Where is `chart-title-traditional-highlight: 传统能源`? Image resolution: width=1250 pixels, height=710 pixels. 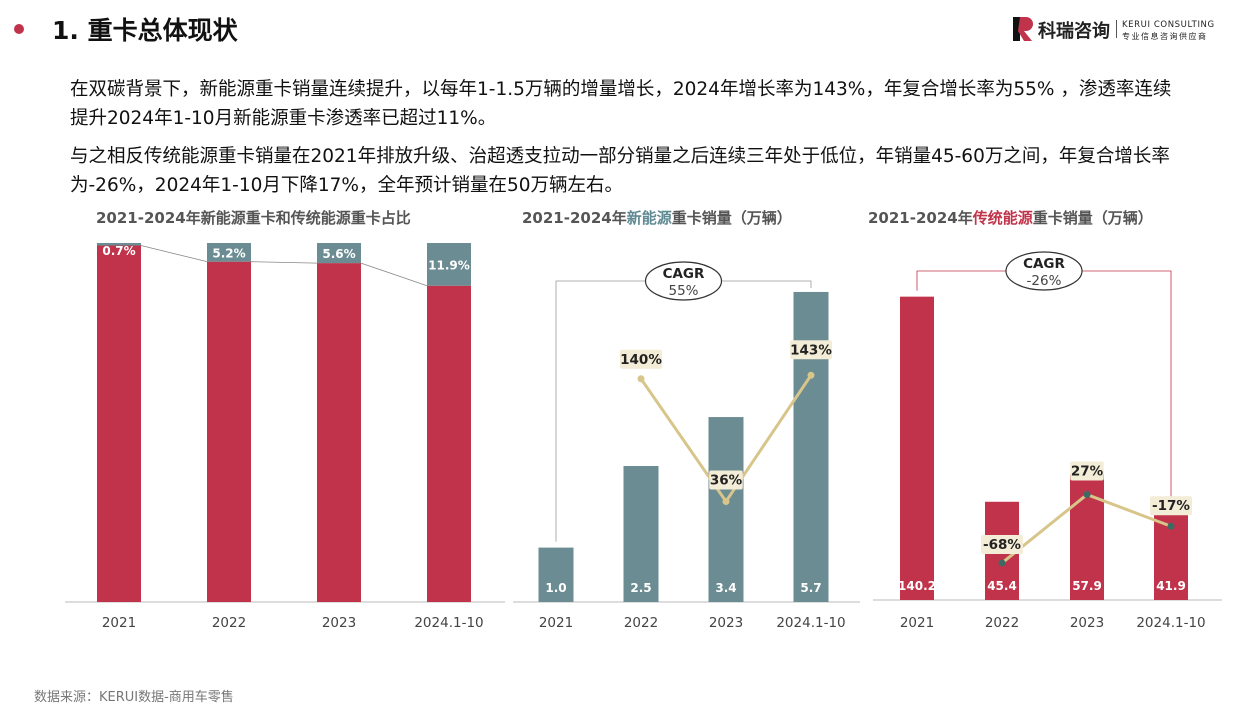 chart-title-traditional-highlight: 传统能源 is located at coordinates (1002, 218).